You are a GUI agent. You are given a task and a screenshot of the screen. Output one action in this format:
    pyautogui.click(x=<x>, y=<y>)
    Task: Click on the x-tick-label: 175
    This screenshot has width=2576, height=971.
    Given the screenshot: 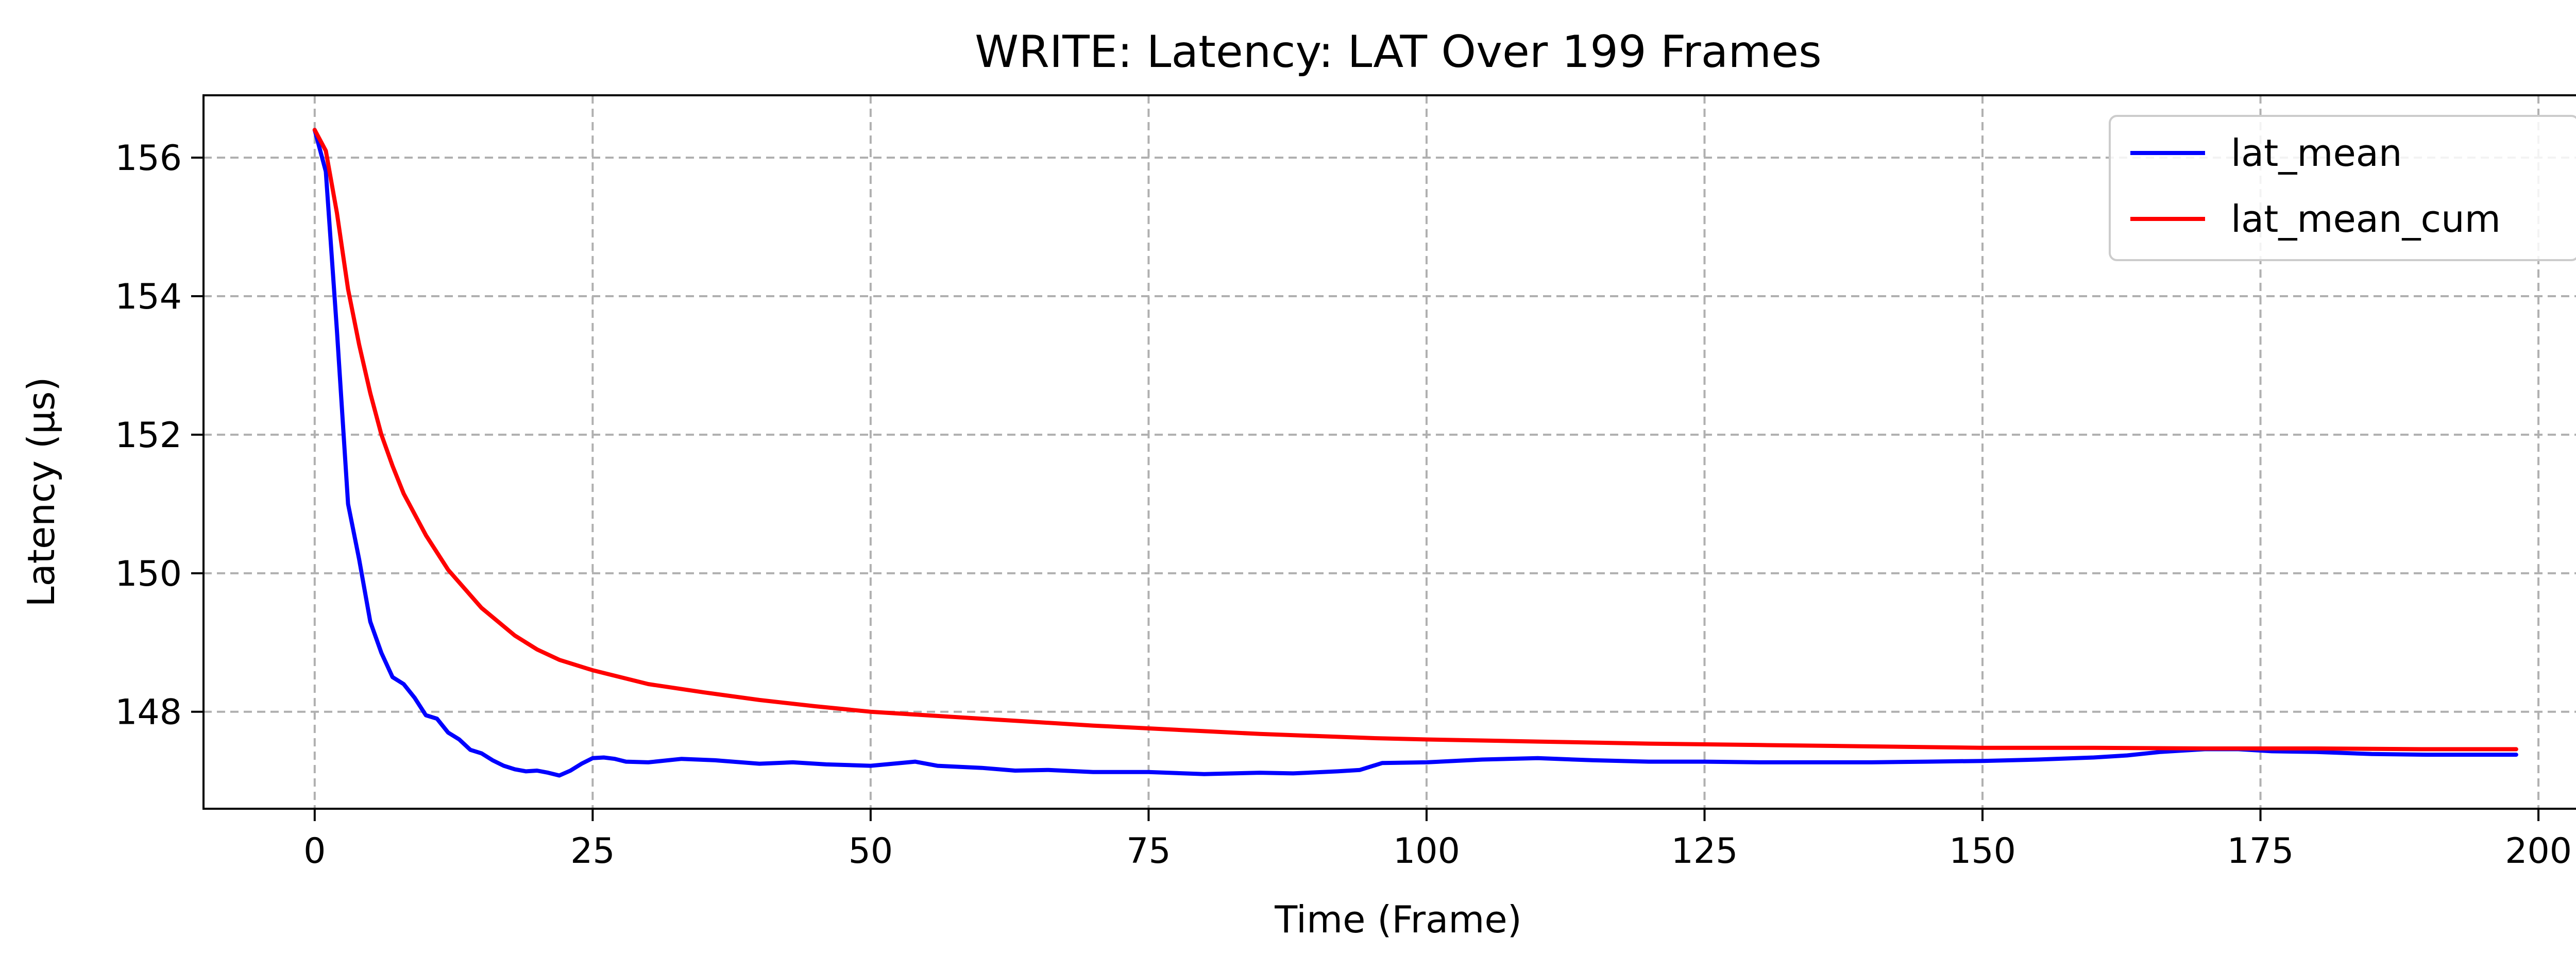 What is the action you would take?
    pyautogui.click(x=2260, y=851)
    